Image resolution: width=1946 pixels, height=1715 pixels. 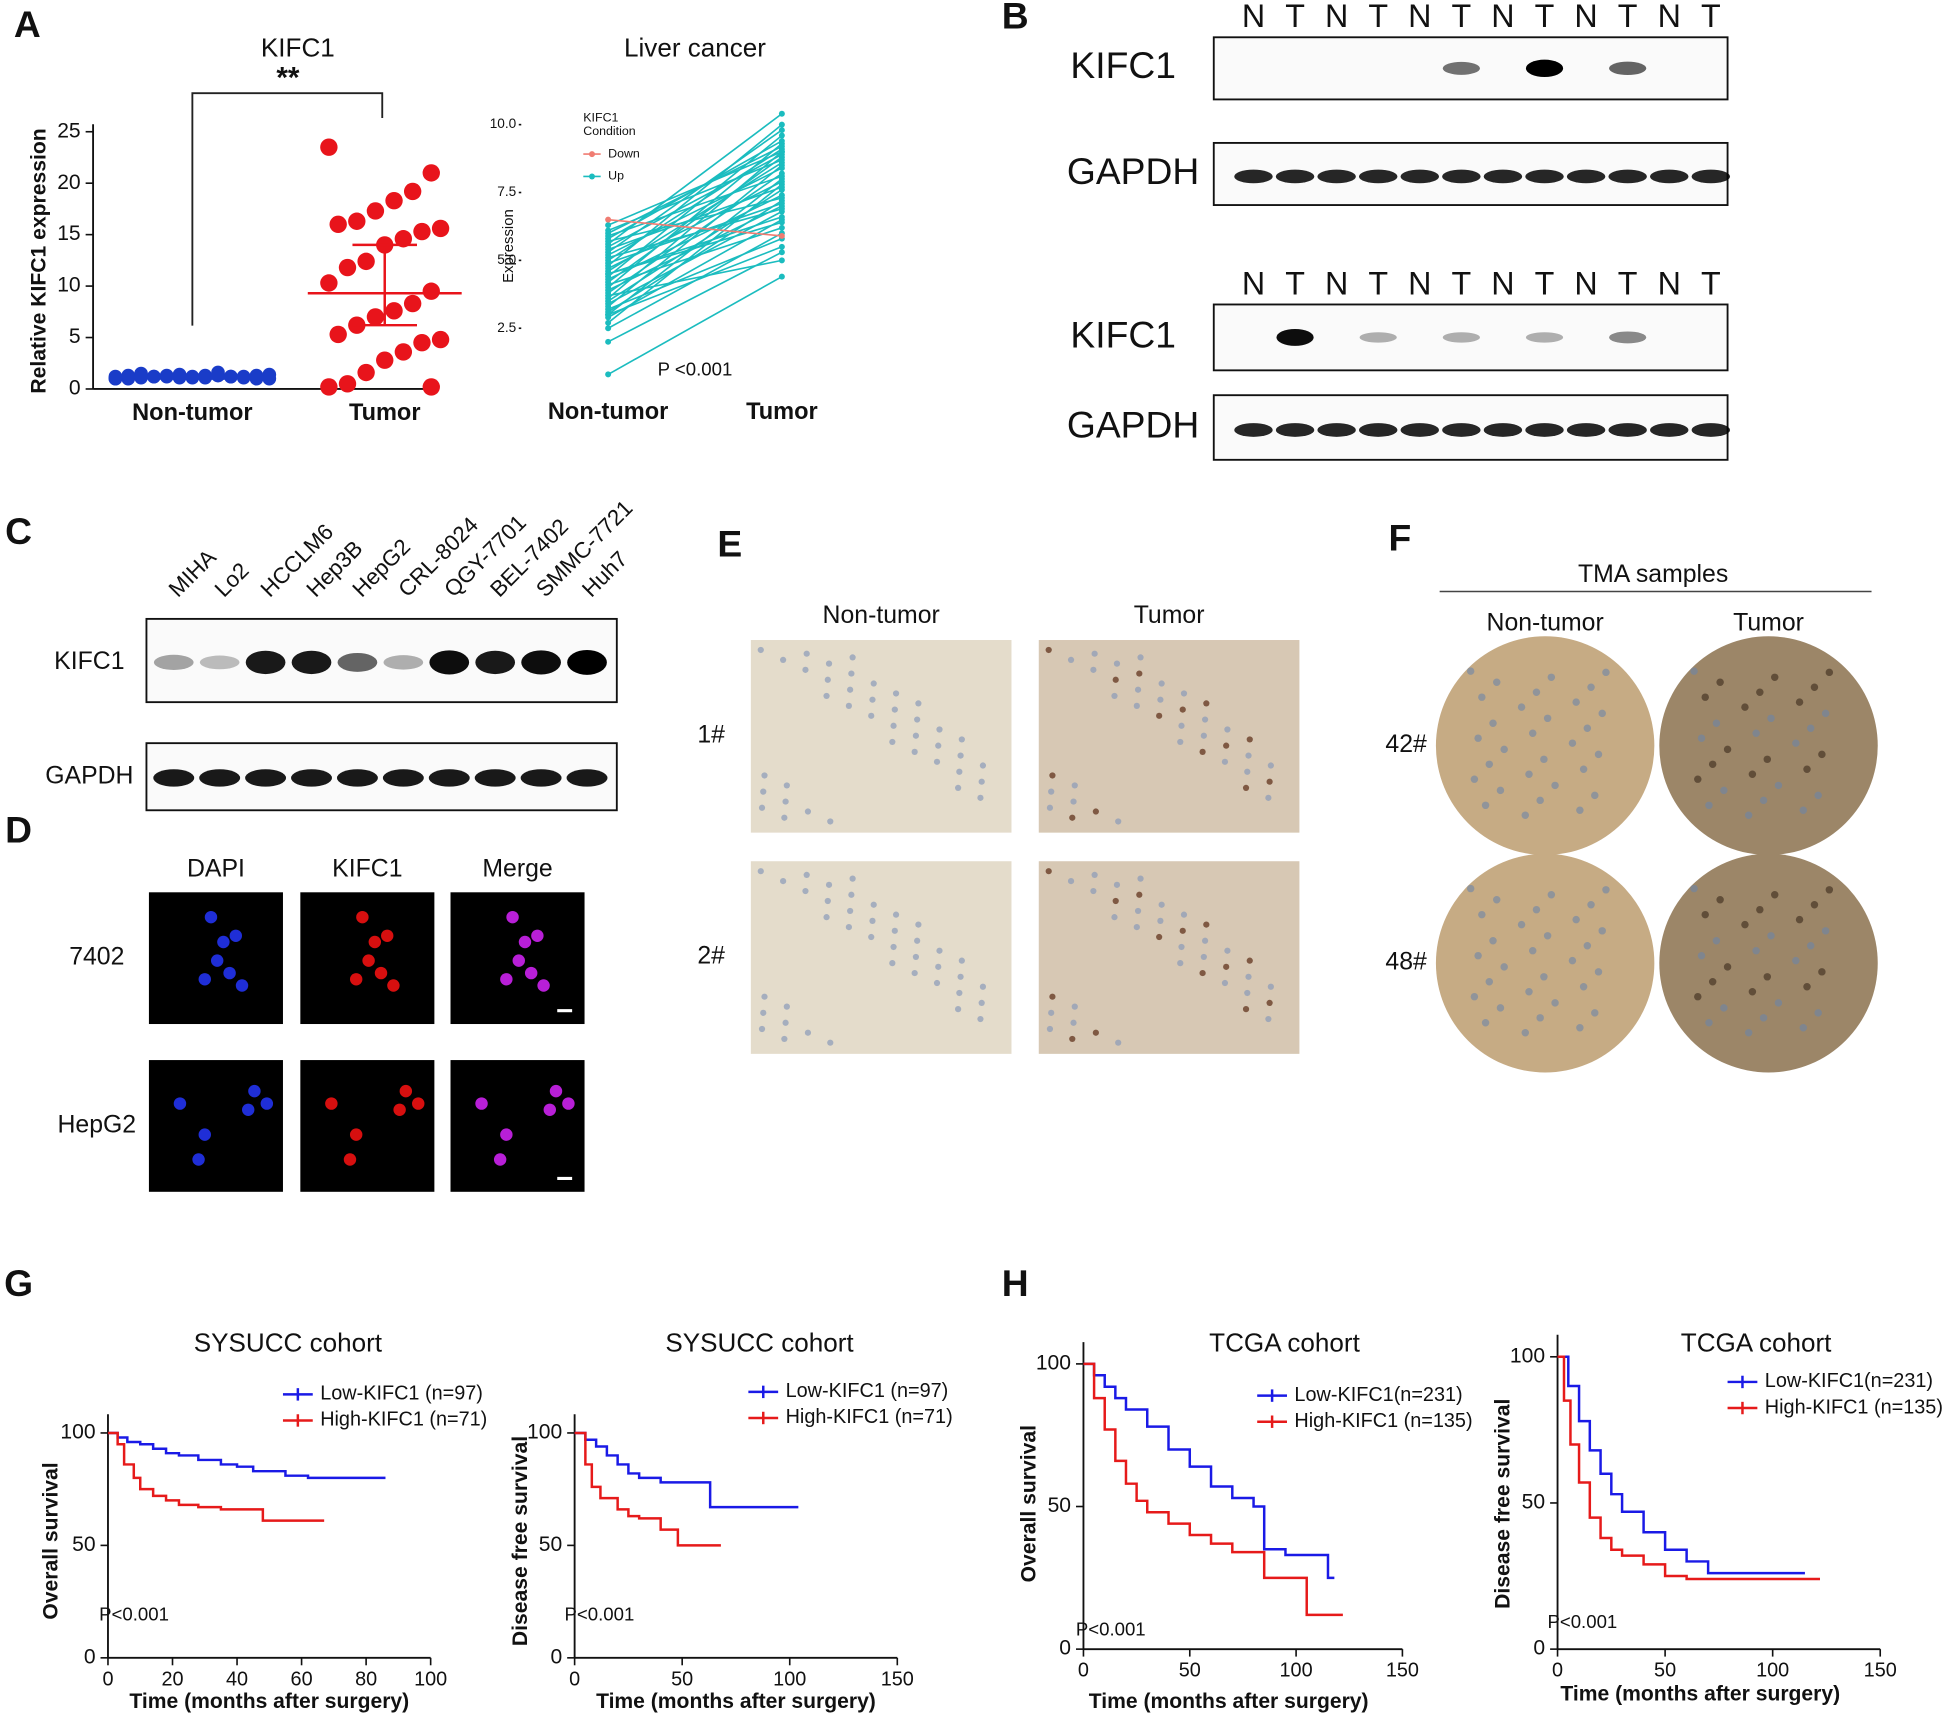 What do you see at coordinates (759, 1343) in the screenshot?
I see `chart-title: SYSUCC cohort` at bounding box center [759, 1343].